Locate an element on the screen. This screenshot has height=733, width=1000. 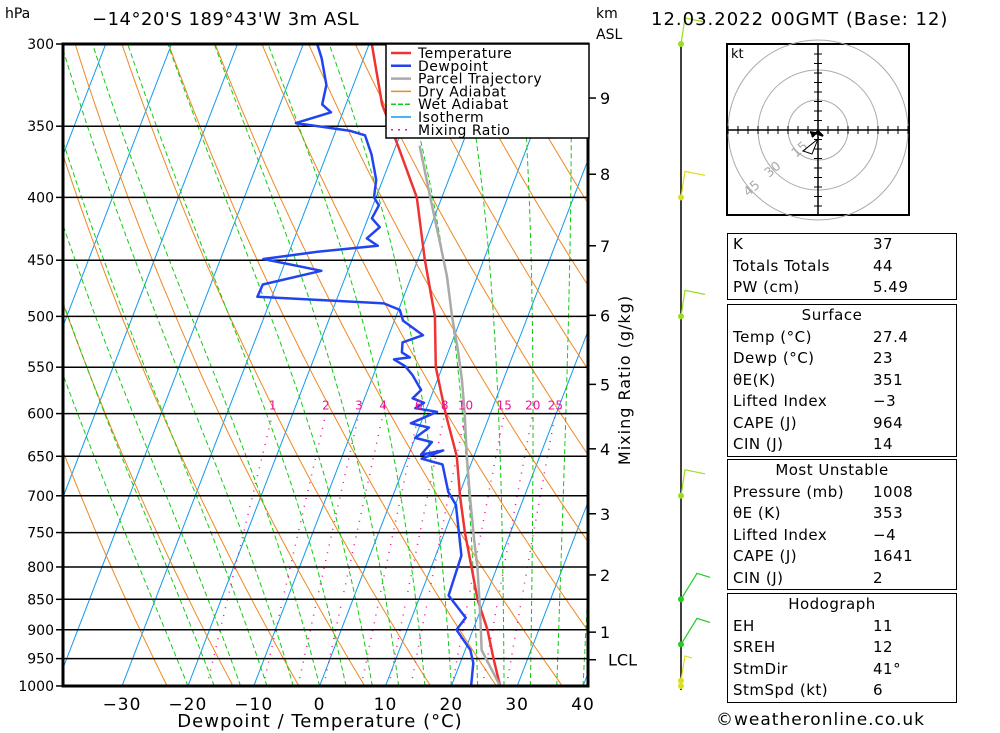
height-tick-label: 7 is located at coordinates (605, 246).